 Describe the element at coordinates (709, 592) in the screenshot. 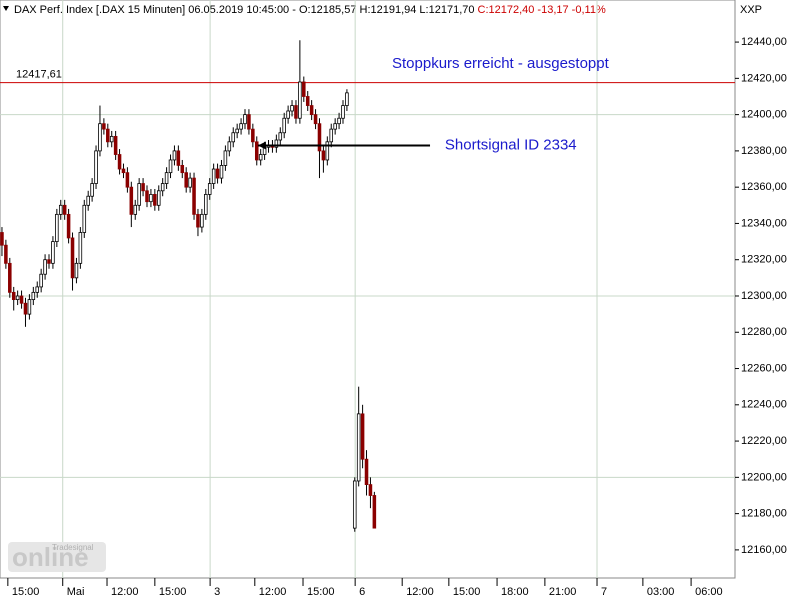

I see `x-tick-label: 06:00` at that location.